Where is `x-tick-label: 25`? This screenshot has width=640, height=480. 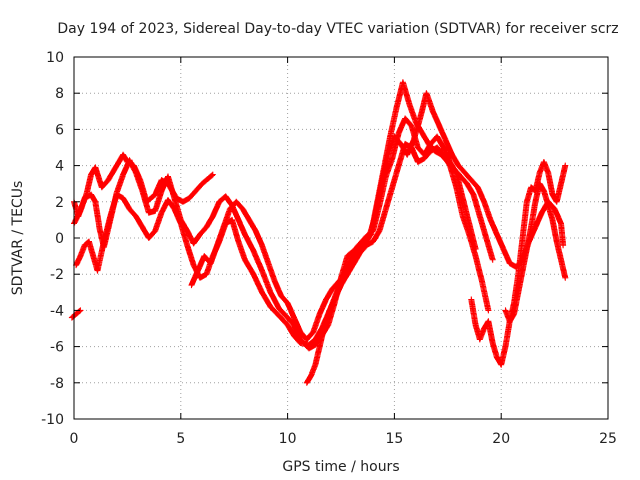
x-tick-label: 25 is located at coordinates (608, 439).